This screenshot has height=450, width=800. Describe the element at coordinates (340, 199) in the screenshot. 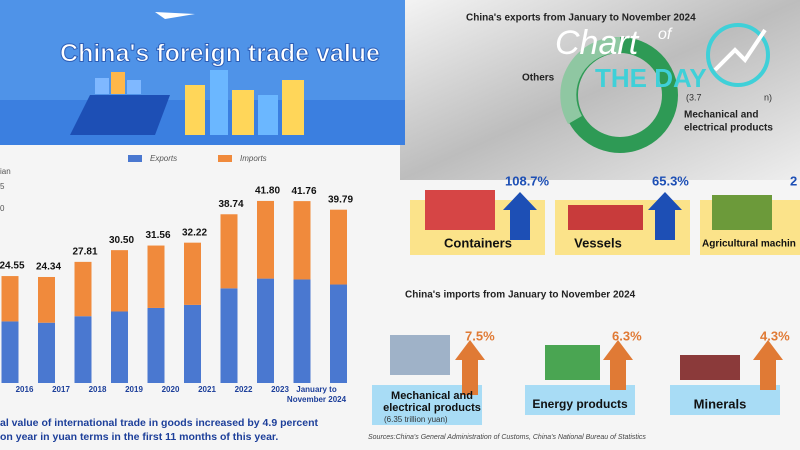

I see `total-label: 39.79` at that location.